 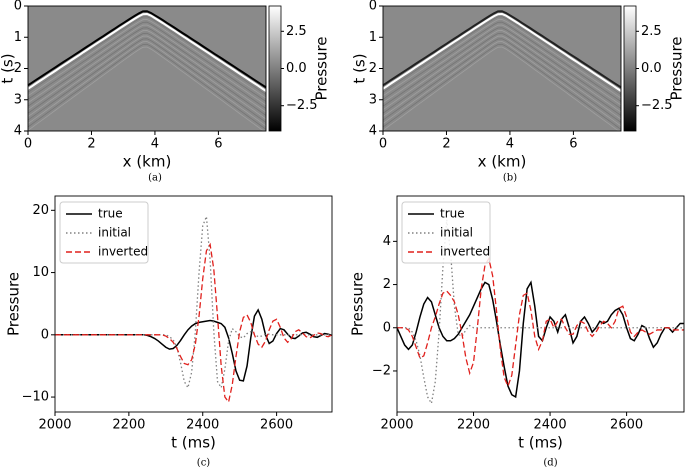 I want to click on y-tick-label: −10, so click(x=35, y=397).